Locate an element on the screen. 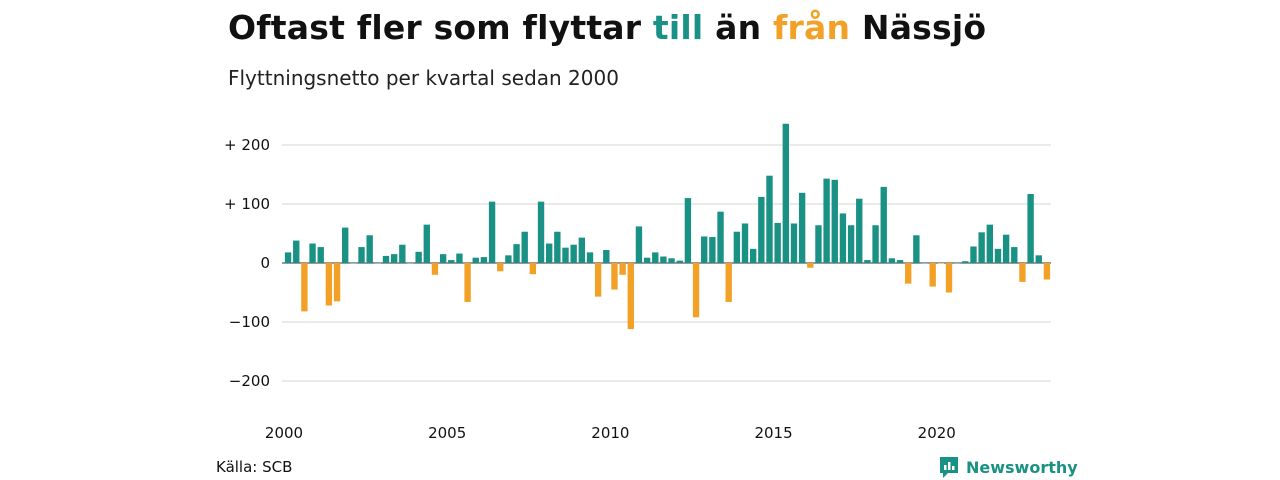 This screenshot has height=480, width=1280. y-tick-label: + 100 is located at coordinates (247, 204).